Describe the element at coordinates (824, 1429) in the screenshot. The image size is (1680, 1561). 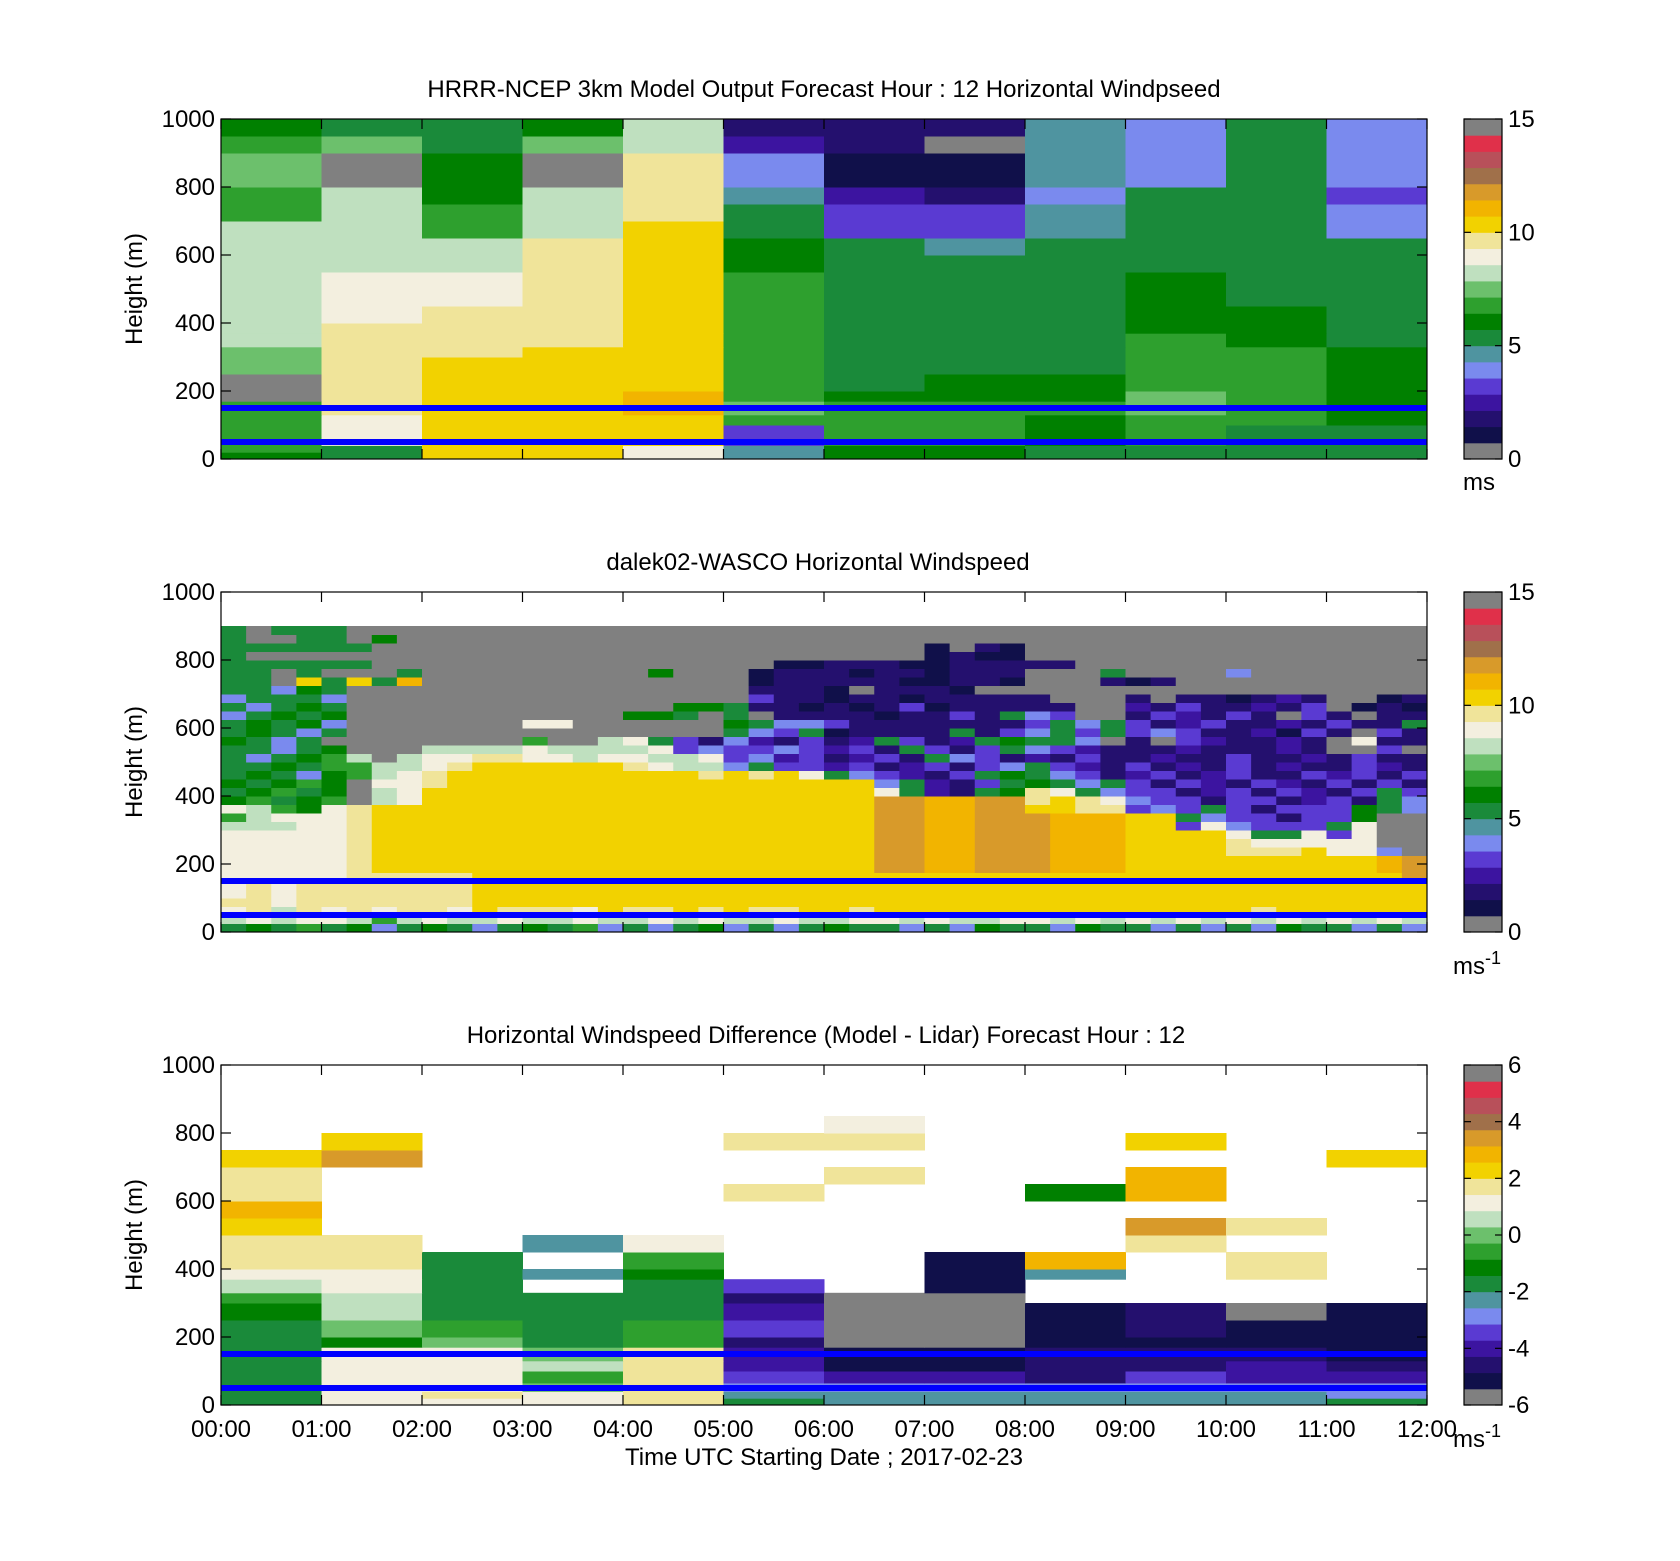
I see `x-tick-label: 06:00` at that location.